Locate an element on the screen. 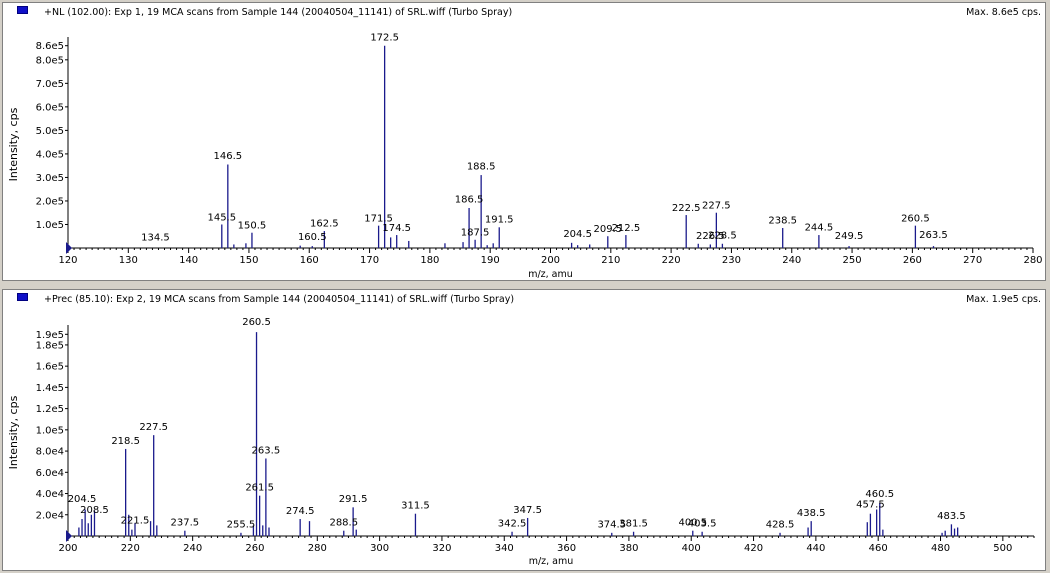  x-tick-label: 250 is located at coordinates (852, 260).